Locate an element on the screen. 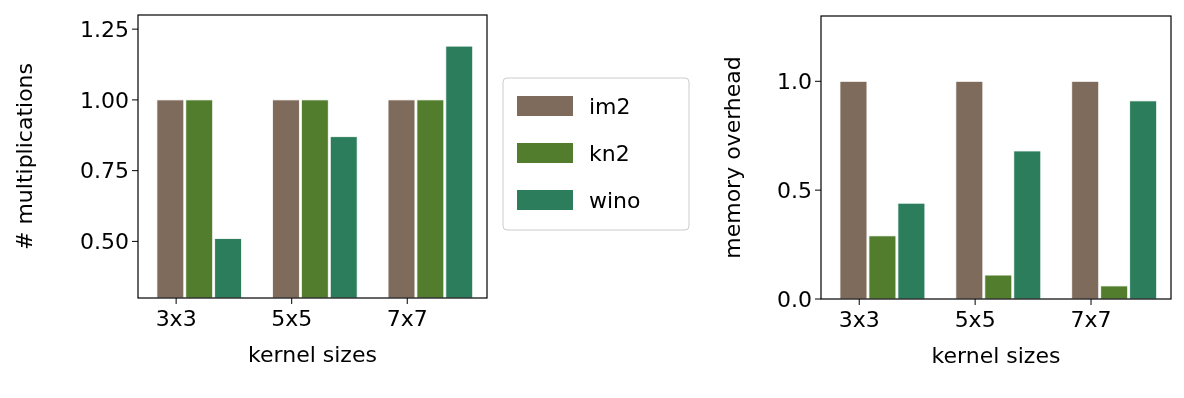  y-tick-label: 0.0 is located at coordinates (794, 299).